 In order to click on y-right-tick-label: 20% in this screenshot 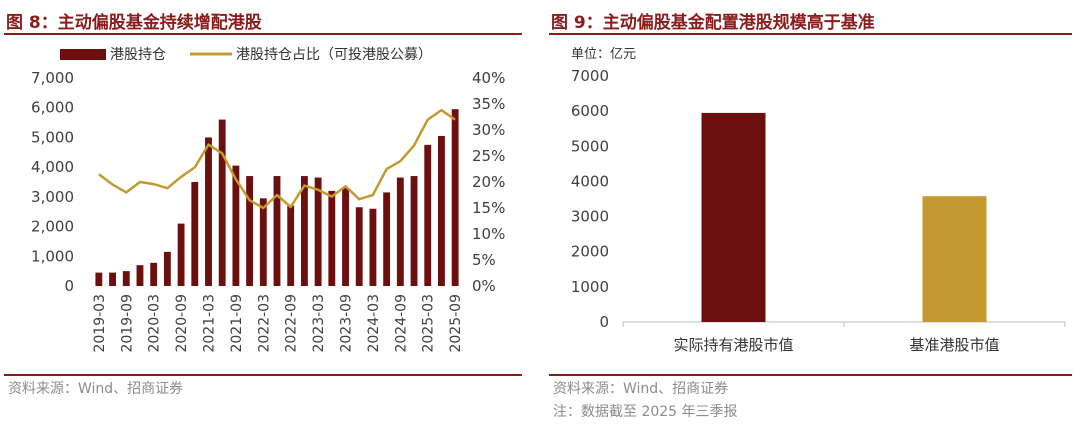, I will do `click(488, 182)`.